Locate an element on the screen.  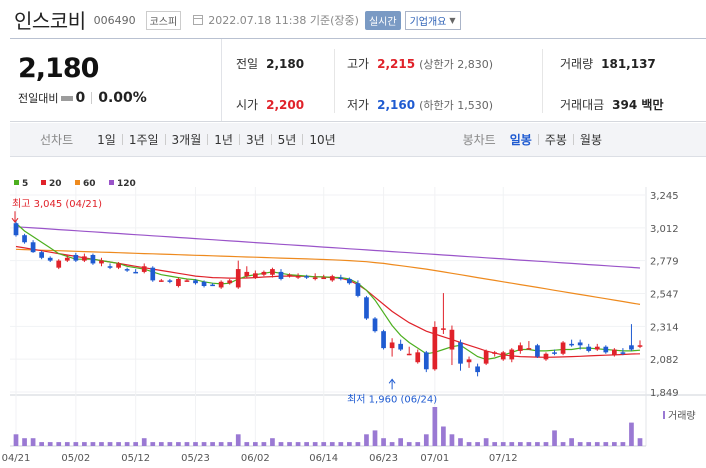
market-badge: 코스피 is located at coordinates (163, 20).